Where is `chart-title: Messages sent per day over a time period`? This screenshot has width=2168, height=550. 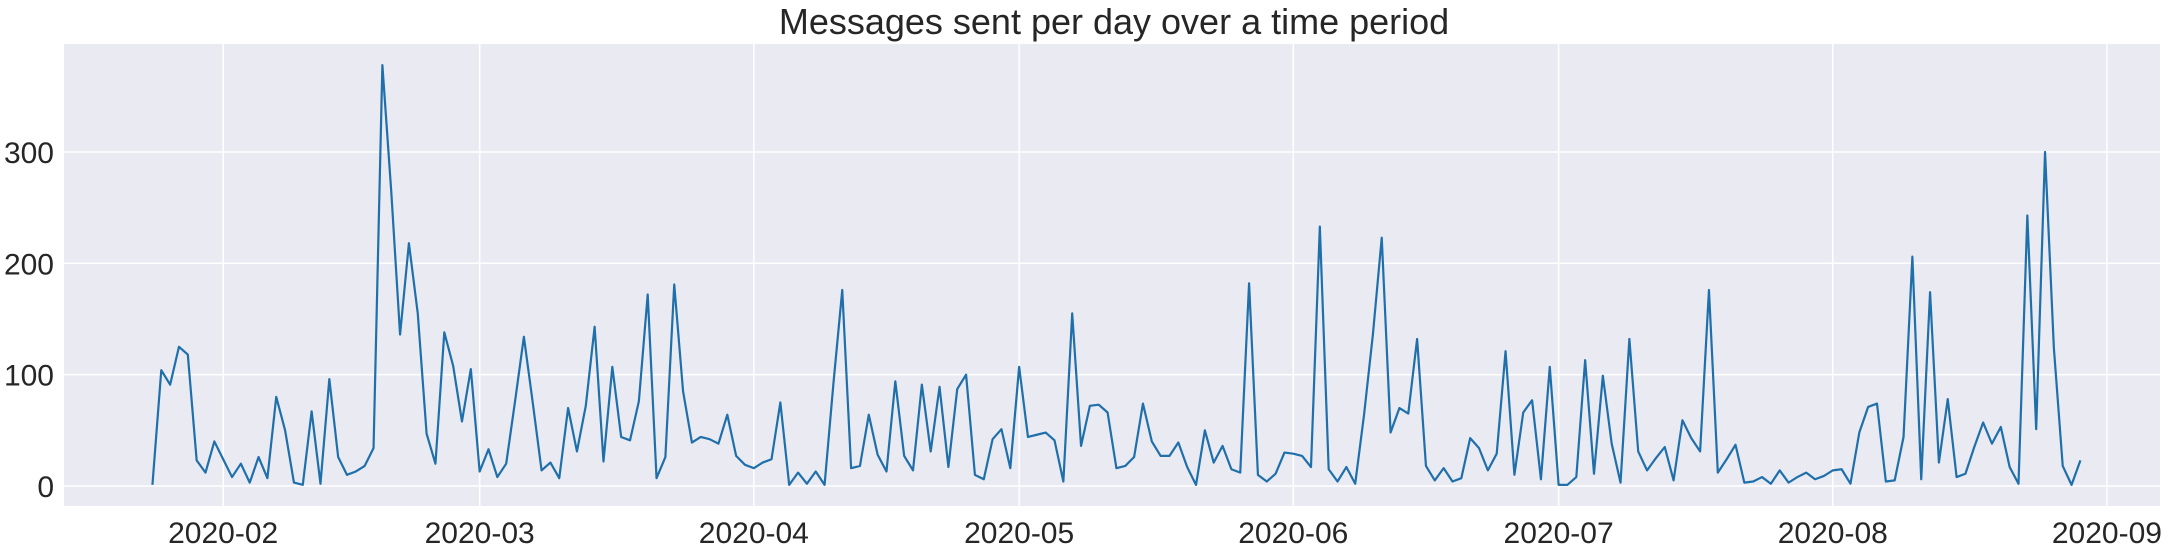
chart-title: Messages sent per day over a time period is located at coordinates (1114, 21).